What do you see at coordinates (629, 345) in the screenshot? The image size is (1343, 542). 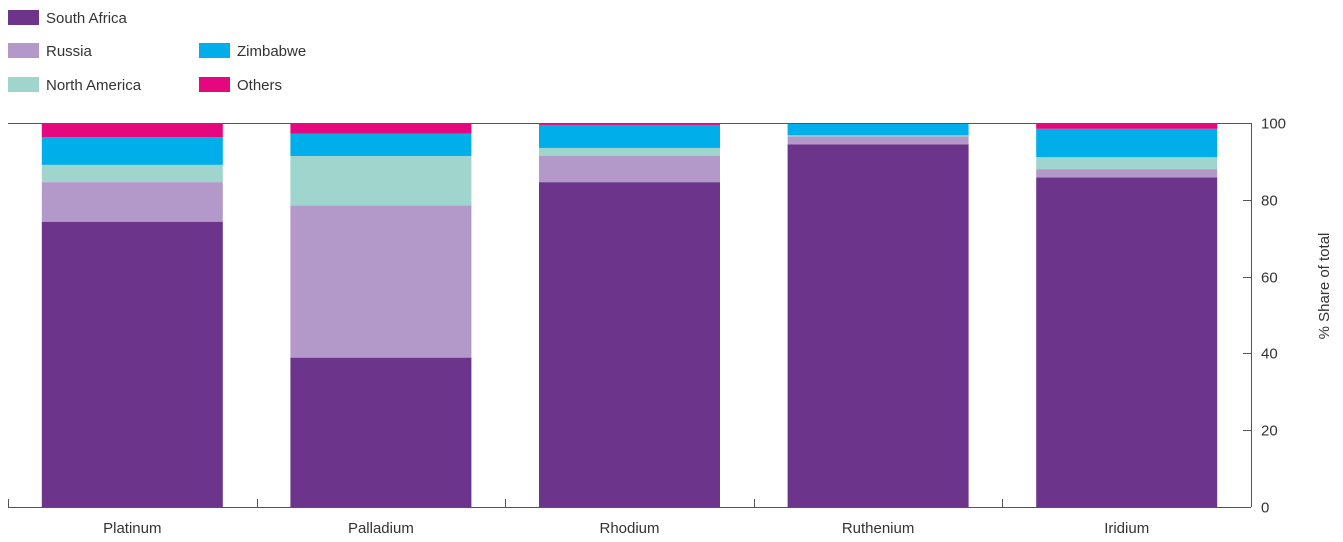 I see `bar-rhodium-south-africa` at bounding box center [629, 345].